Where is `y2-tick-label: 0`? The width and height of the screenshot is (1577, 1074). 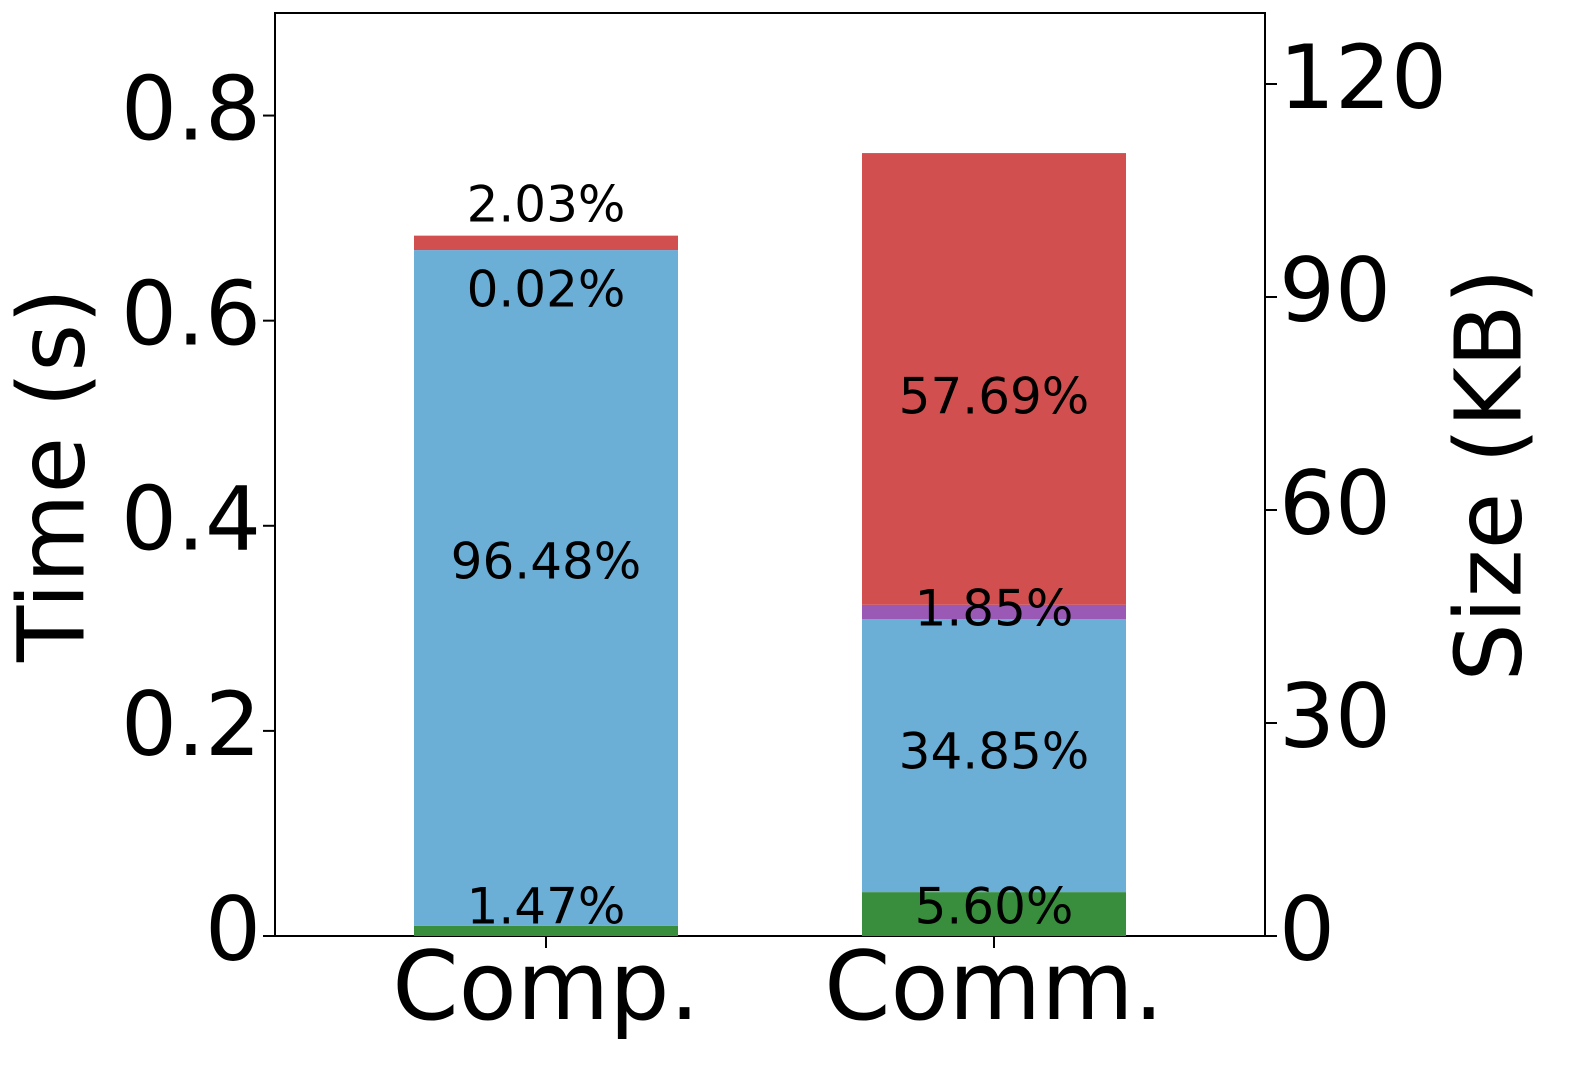 y2-tick-label: 0 is located at coordinates (1307, 929).